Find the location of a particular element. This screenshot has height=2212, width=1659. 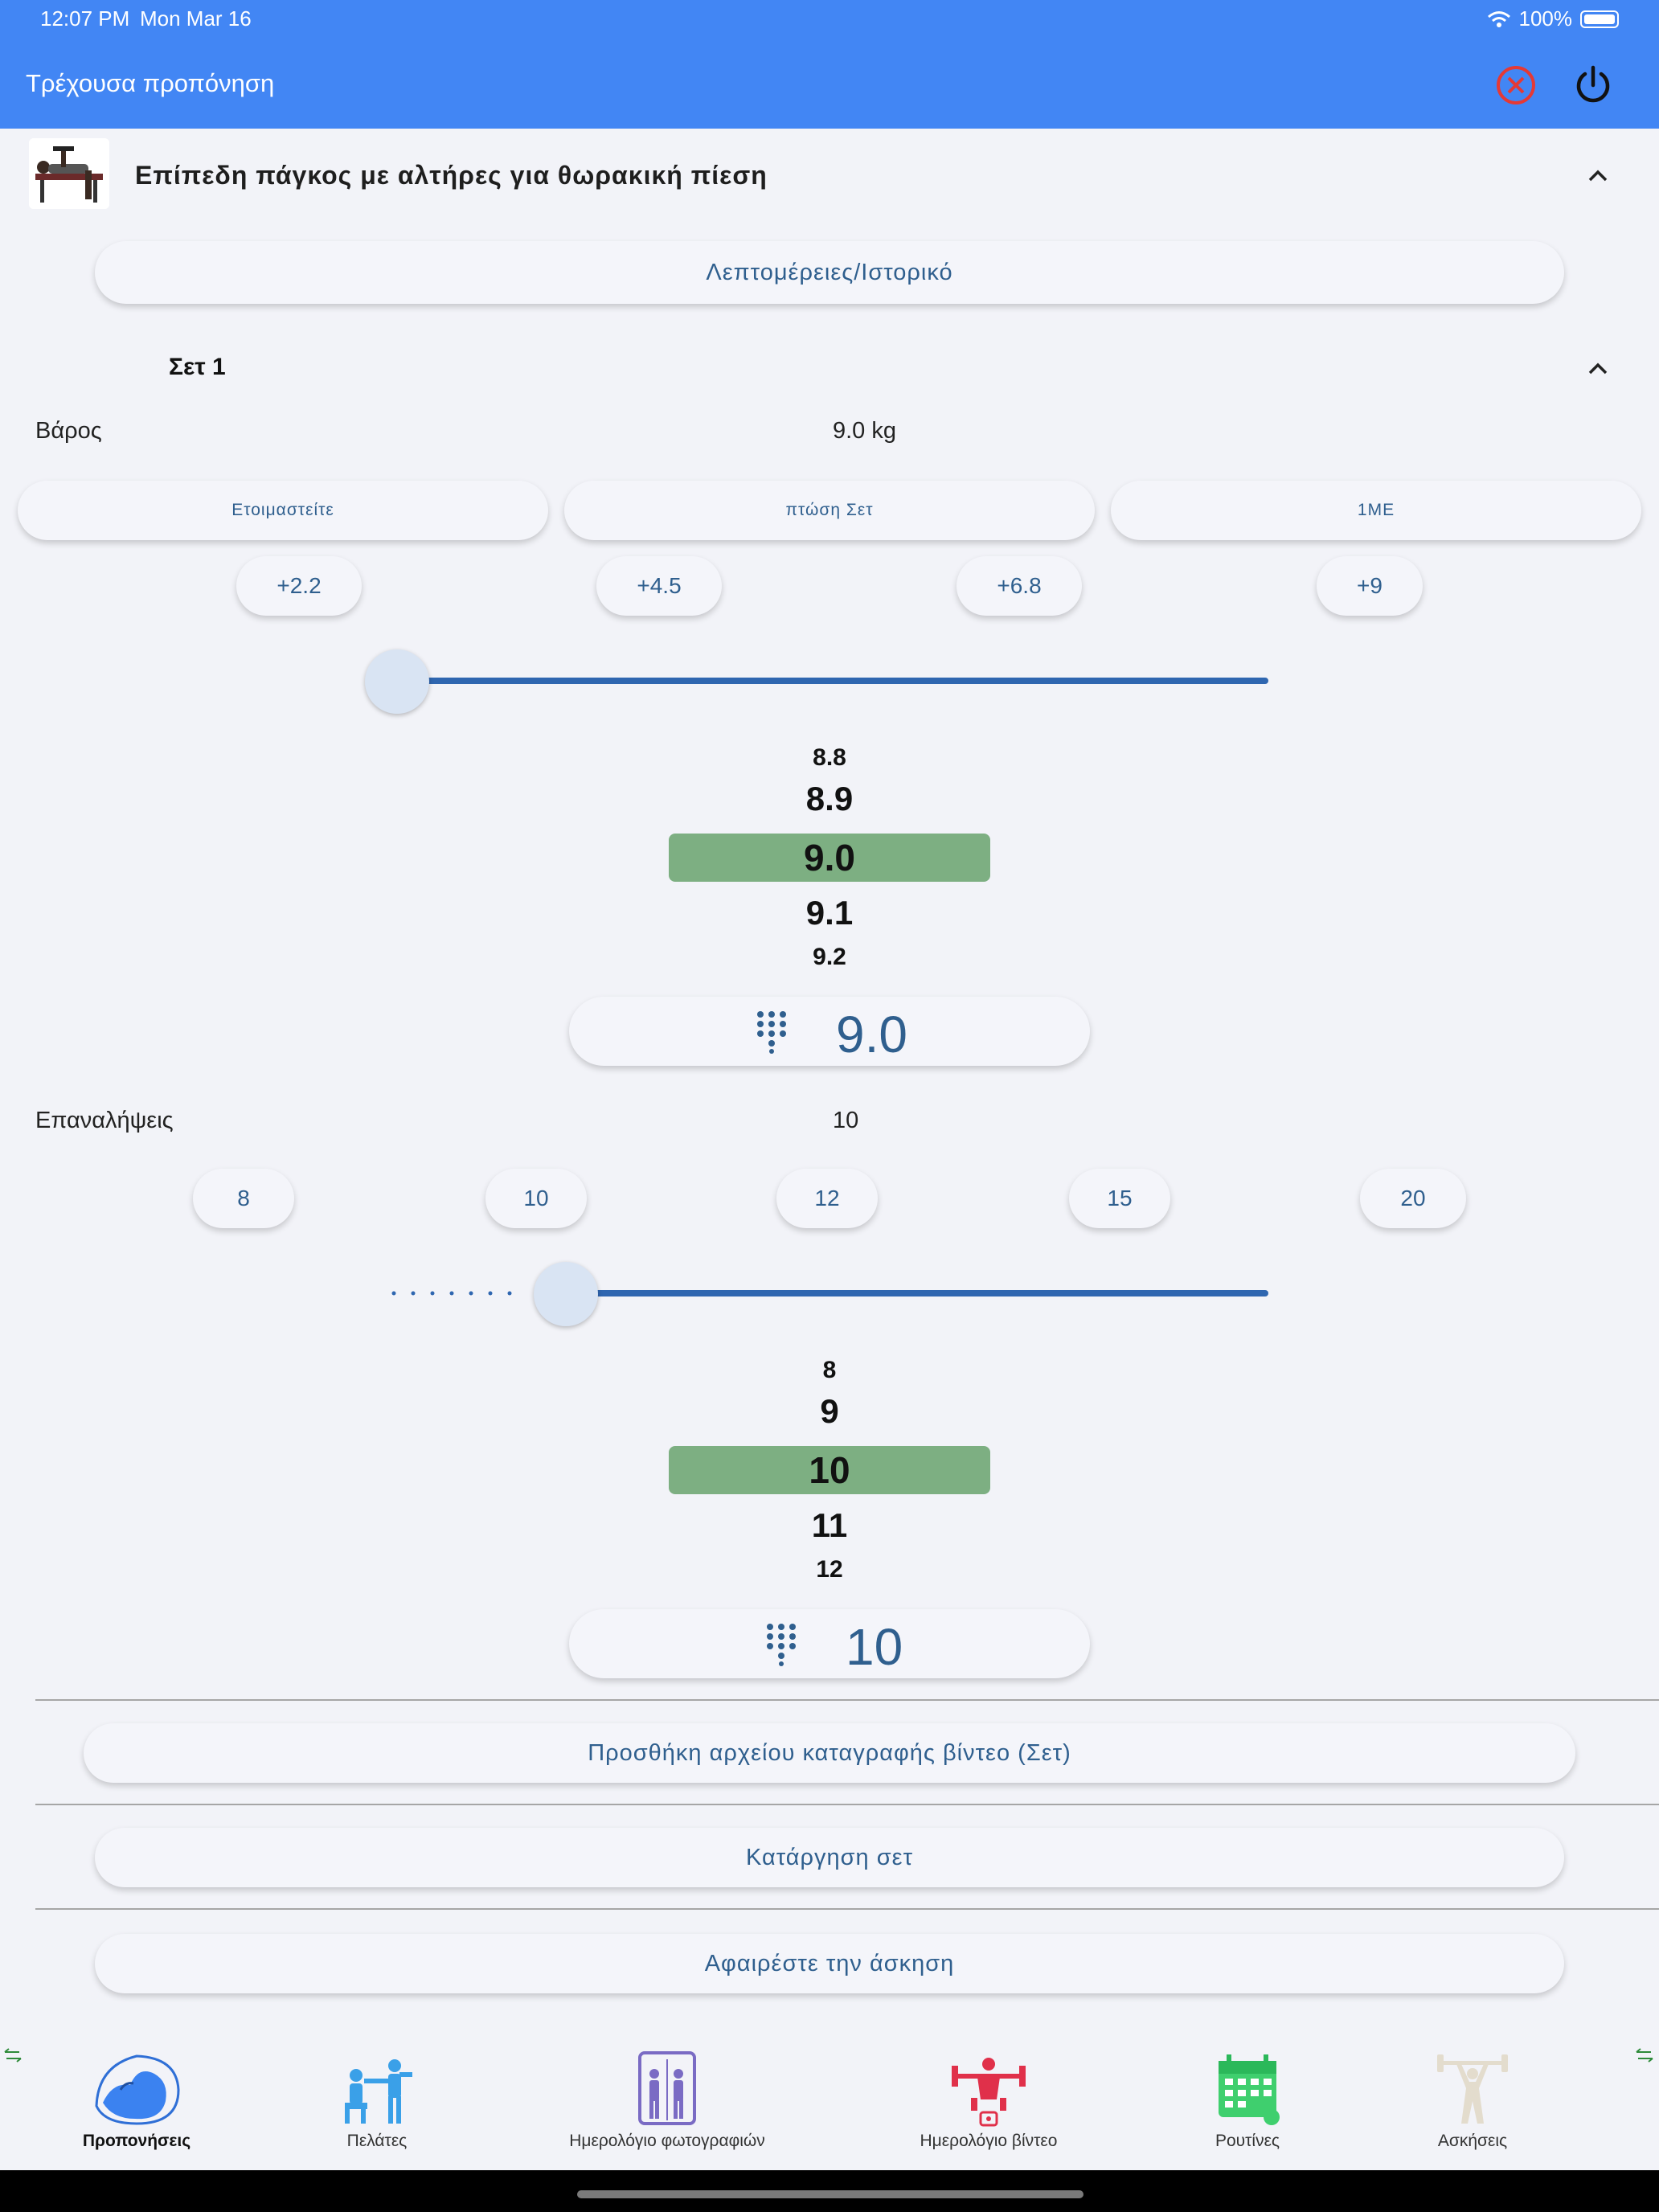

reps-preset-button: 8 is located at coordinates (243, 1198).